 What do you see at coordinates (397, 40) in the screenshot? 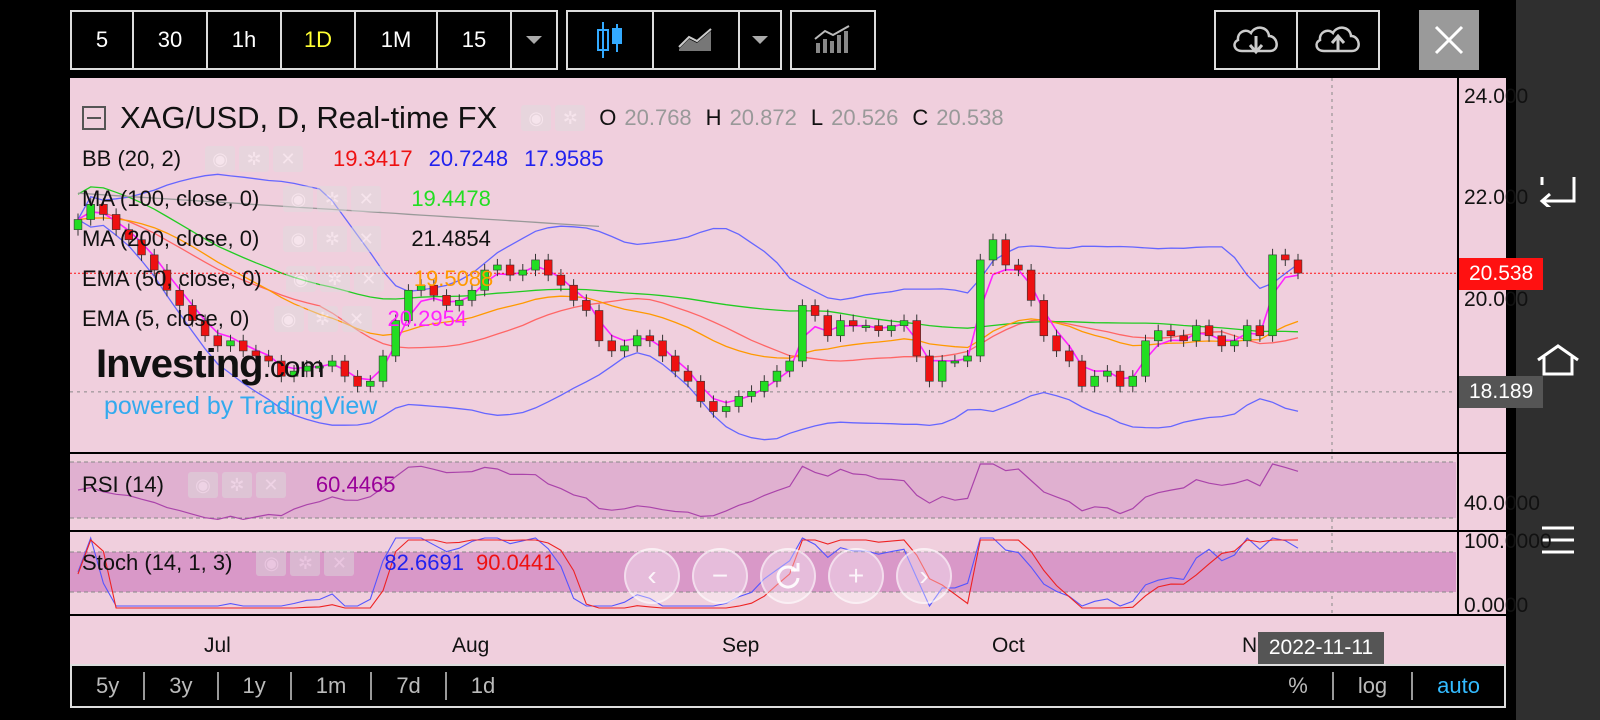
I see `interval-1m-button: 1M` at bounding box center [397, 40].